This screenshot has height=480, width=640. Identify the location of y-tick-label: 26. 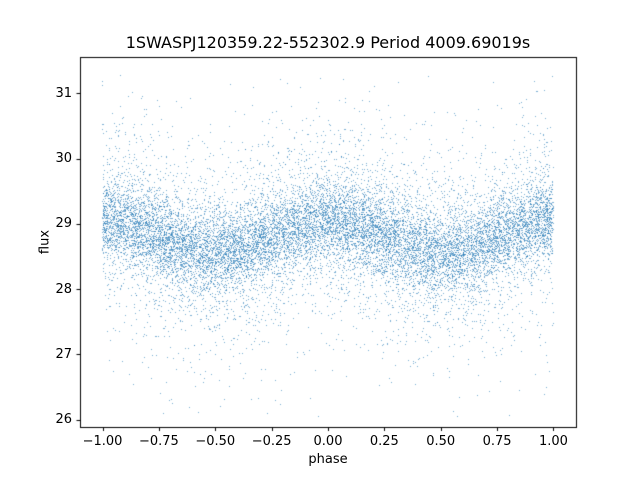
(63, 420).